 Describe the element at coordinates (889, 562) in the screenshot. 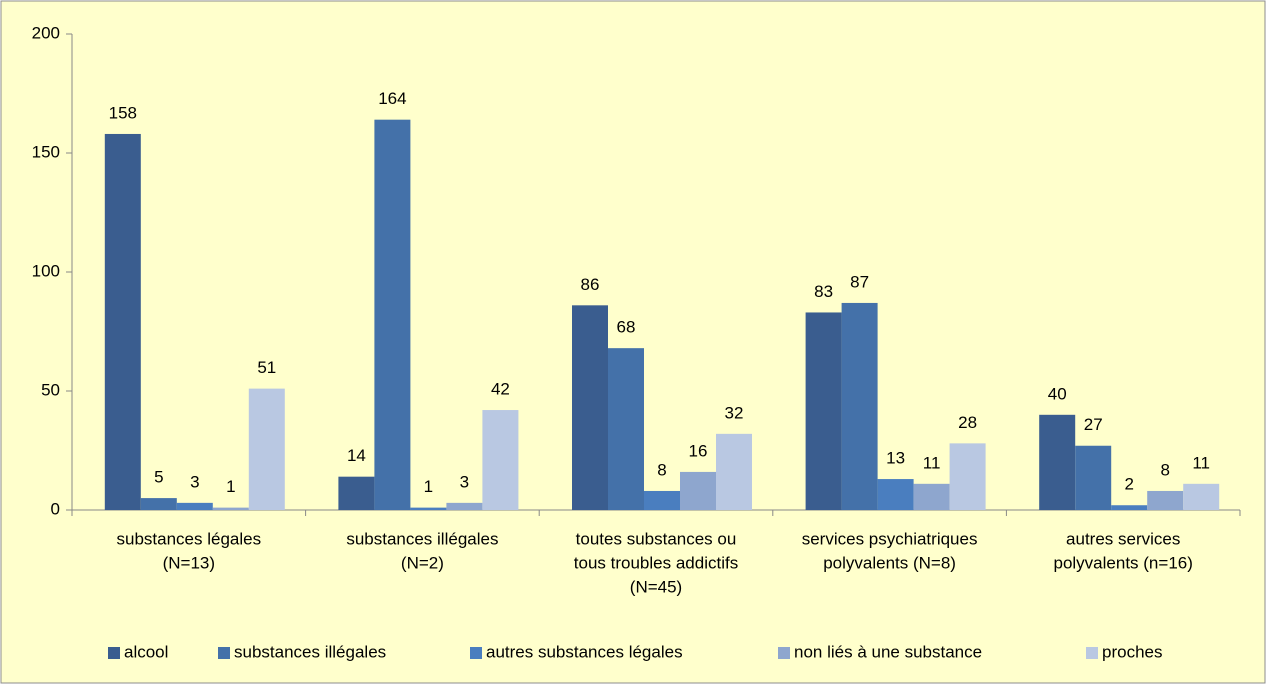

I see `x-tick-label: polyvalents (N=8)` at that location.